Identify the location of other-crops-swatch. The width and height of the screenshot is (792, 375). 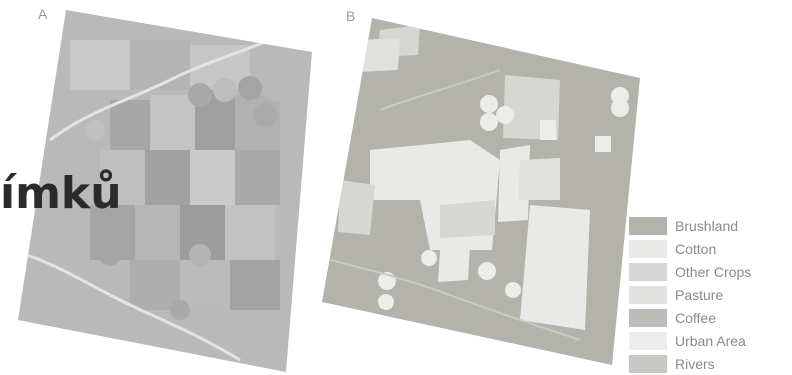
(648, 272).